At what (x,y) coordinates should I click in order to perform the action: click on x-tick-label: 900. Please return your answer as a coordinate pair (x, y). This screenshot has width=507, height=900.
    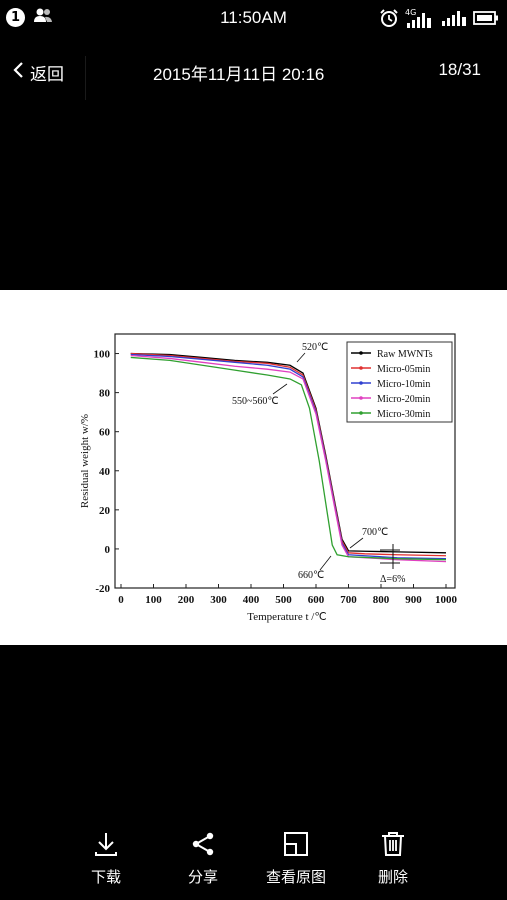
    Looking at the image, I should click on (413, 600).